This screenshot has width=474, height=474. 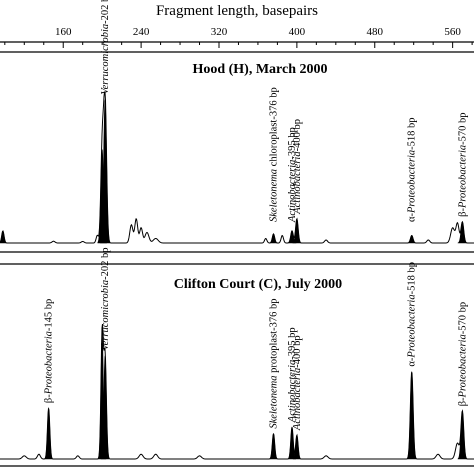 What do you see at coordinates (49, 315) in the screenshot?
I see `peak-label-part: -145 bp` at bounding box center [49, 315].